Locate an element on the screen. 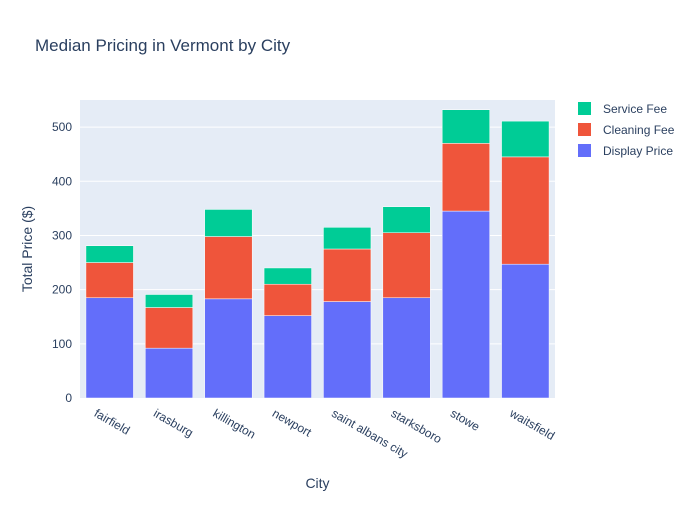  x-tick-label: newport is located at coordinates (292, 423).